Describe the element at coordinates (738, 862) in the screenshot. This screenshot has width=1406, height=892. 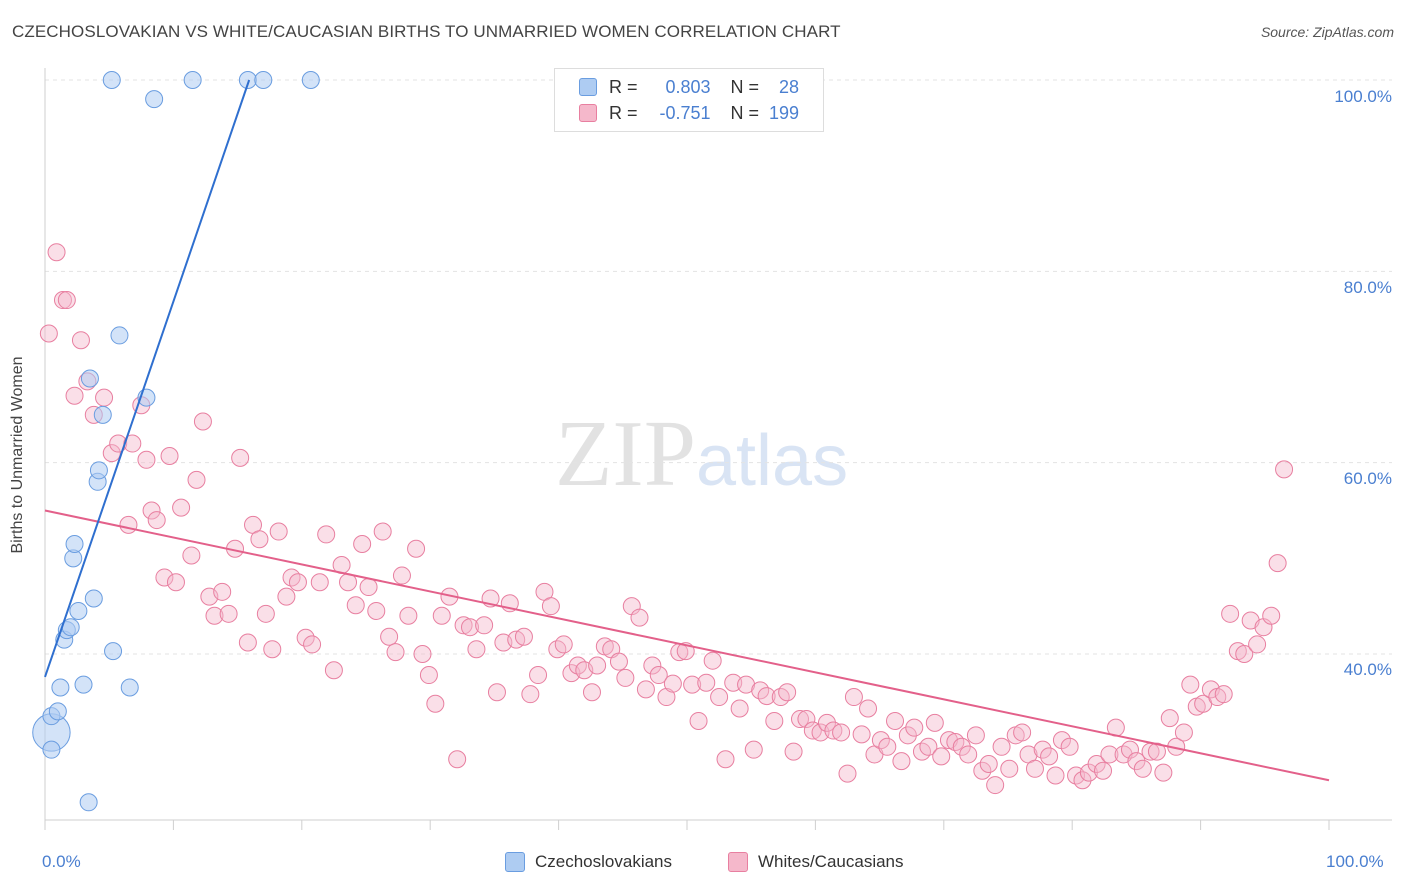
I see `legend-white-swatch` at that location.